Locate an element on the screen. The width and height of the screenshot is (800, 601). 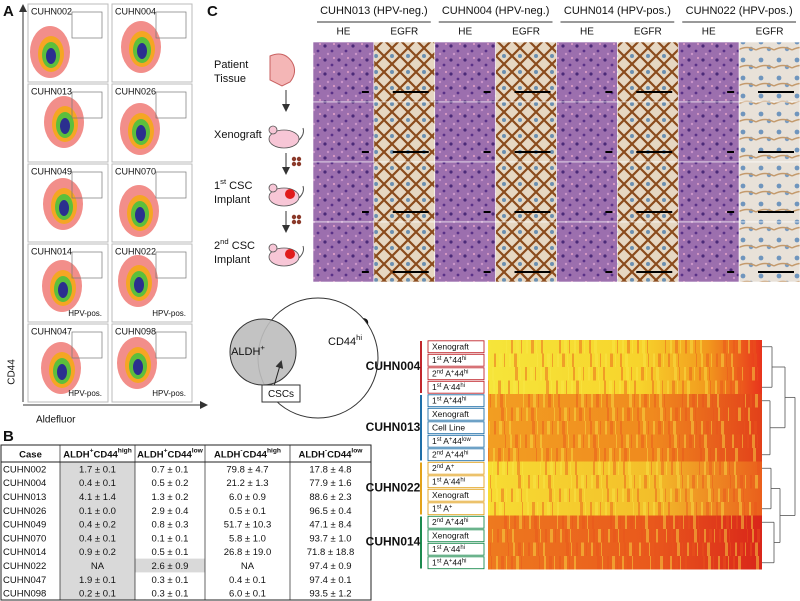
sample-label: 1st A-44hi is located at coordinates (448, 387).